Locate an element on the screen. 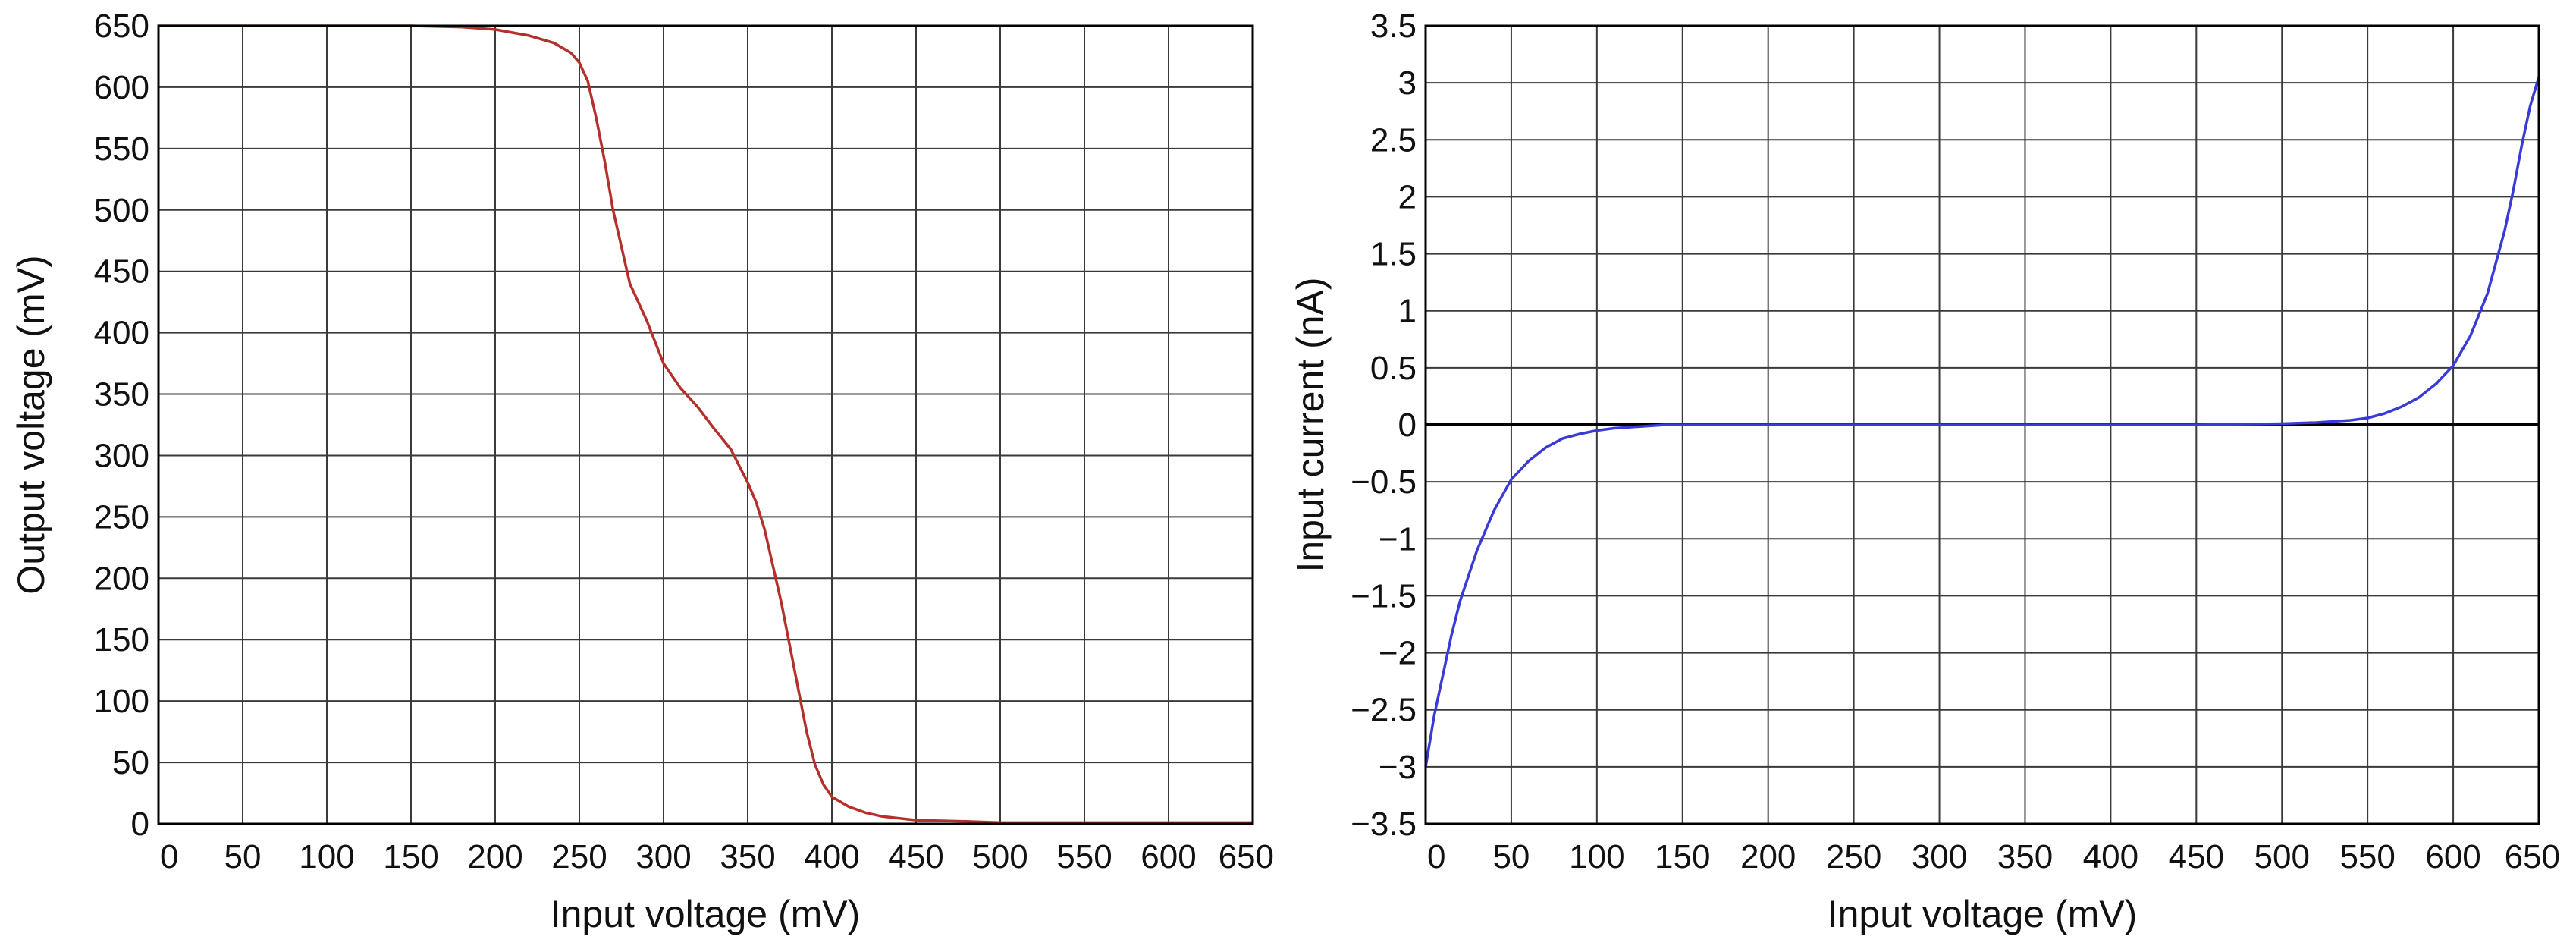 Image resolution: width=2576 pixels, height=949 pixels. y-tick-label: 350 is located at coordinates (121, 395).